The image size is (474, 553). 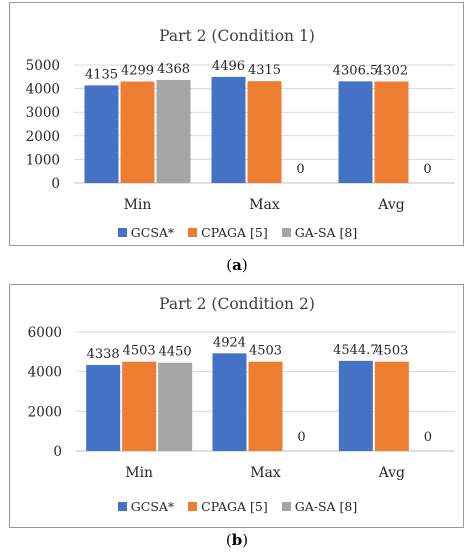 What do you see at coordinates (229, 342) in the screenshot?
I see `data-label: 4924` at bounding box center [229, 342].